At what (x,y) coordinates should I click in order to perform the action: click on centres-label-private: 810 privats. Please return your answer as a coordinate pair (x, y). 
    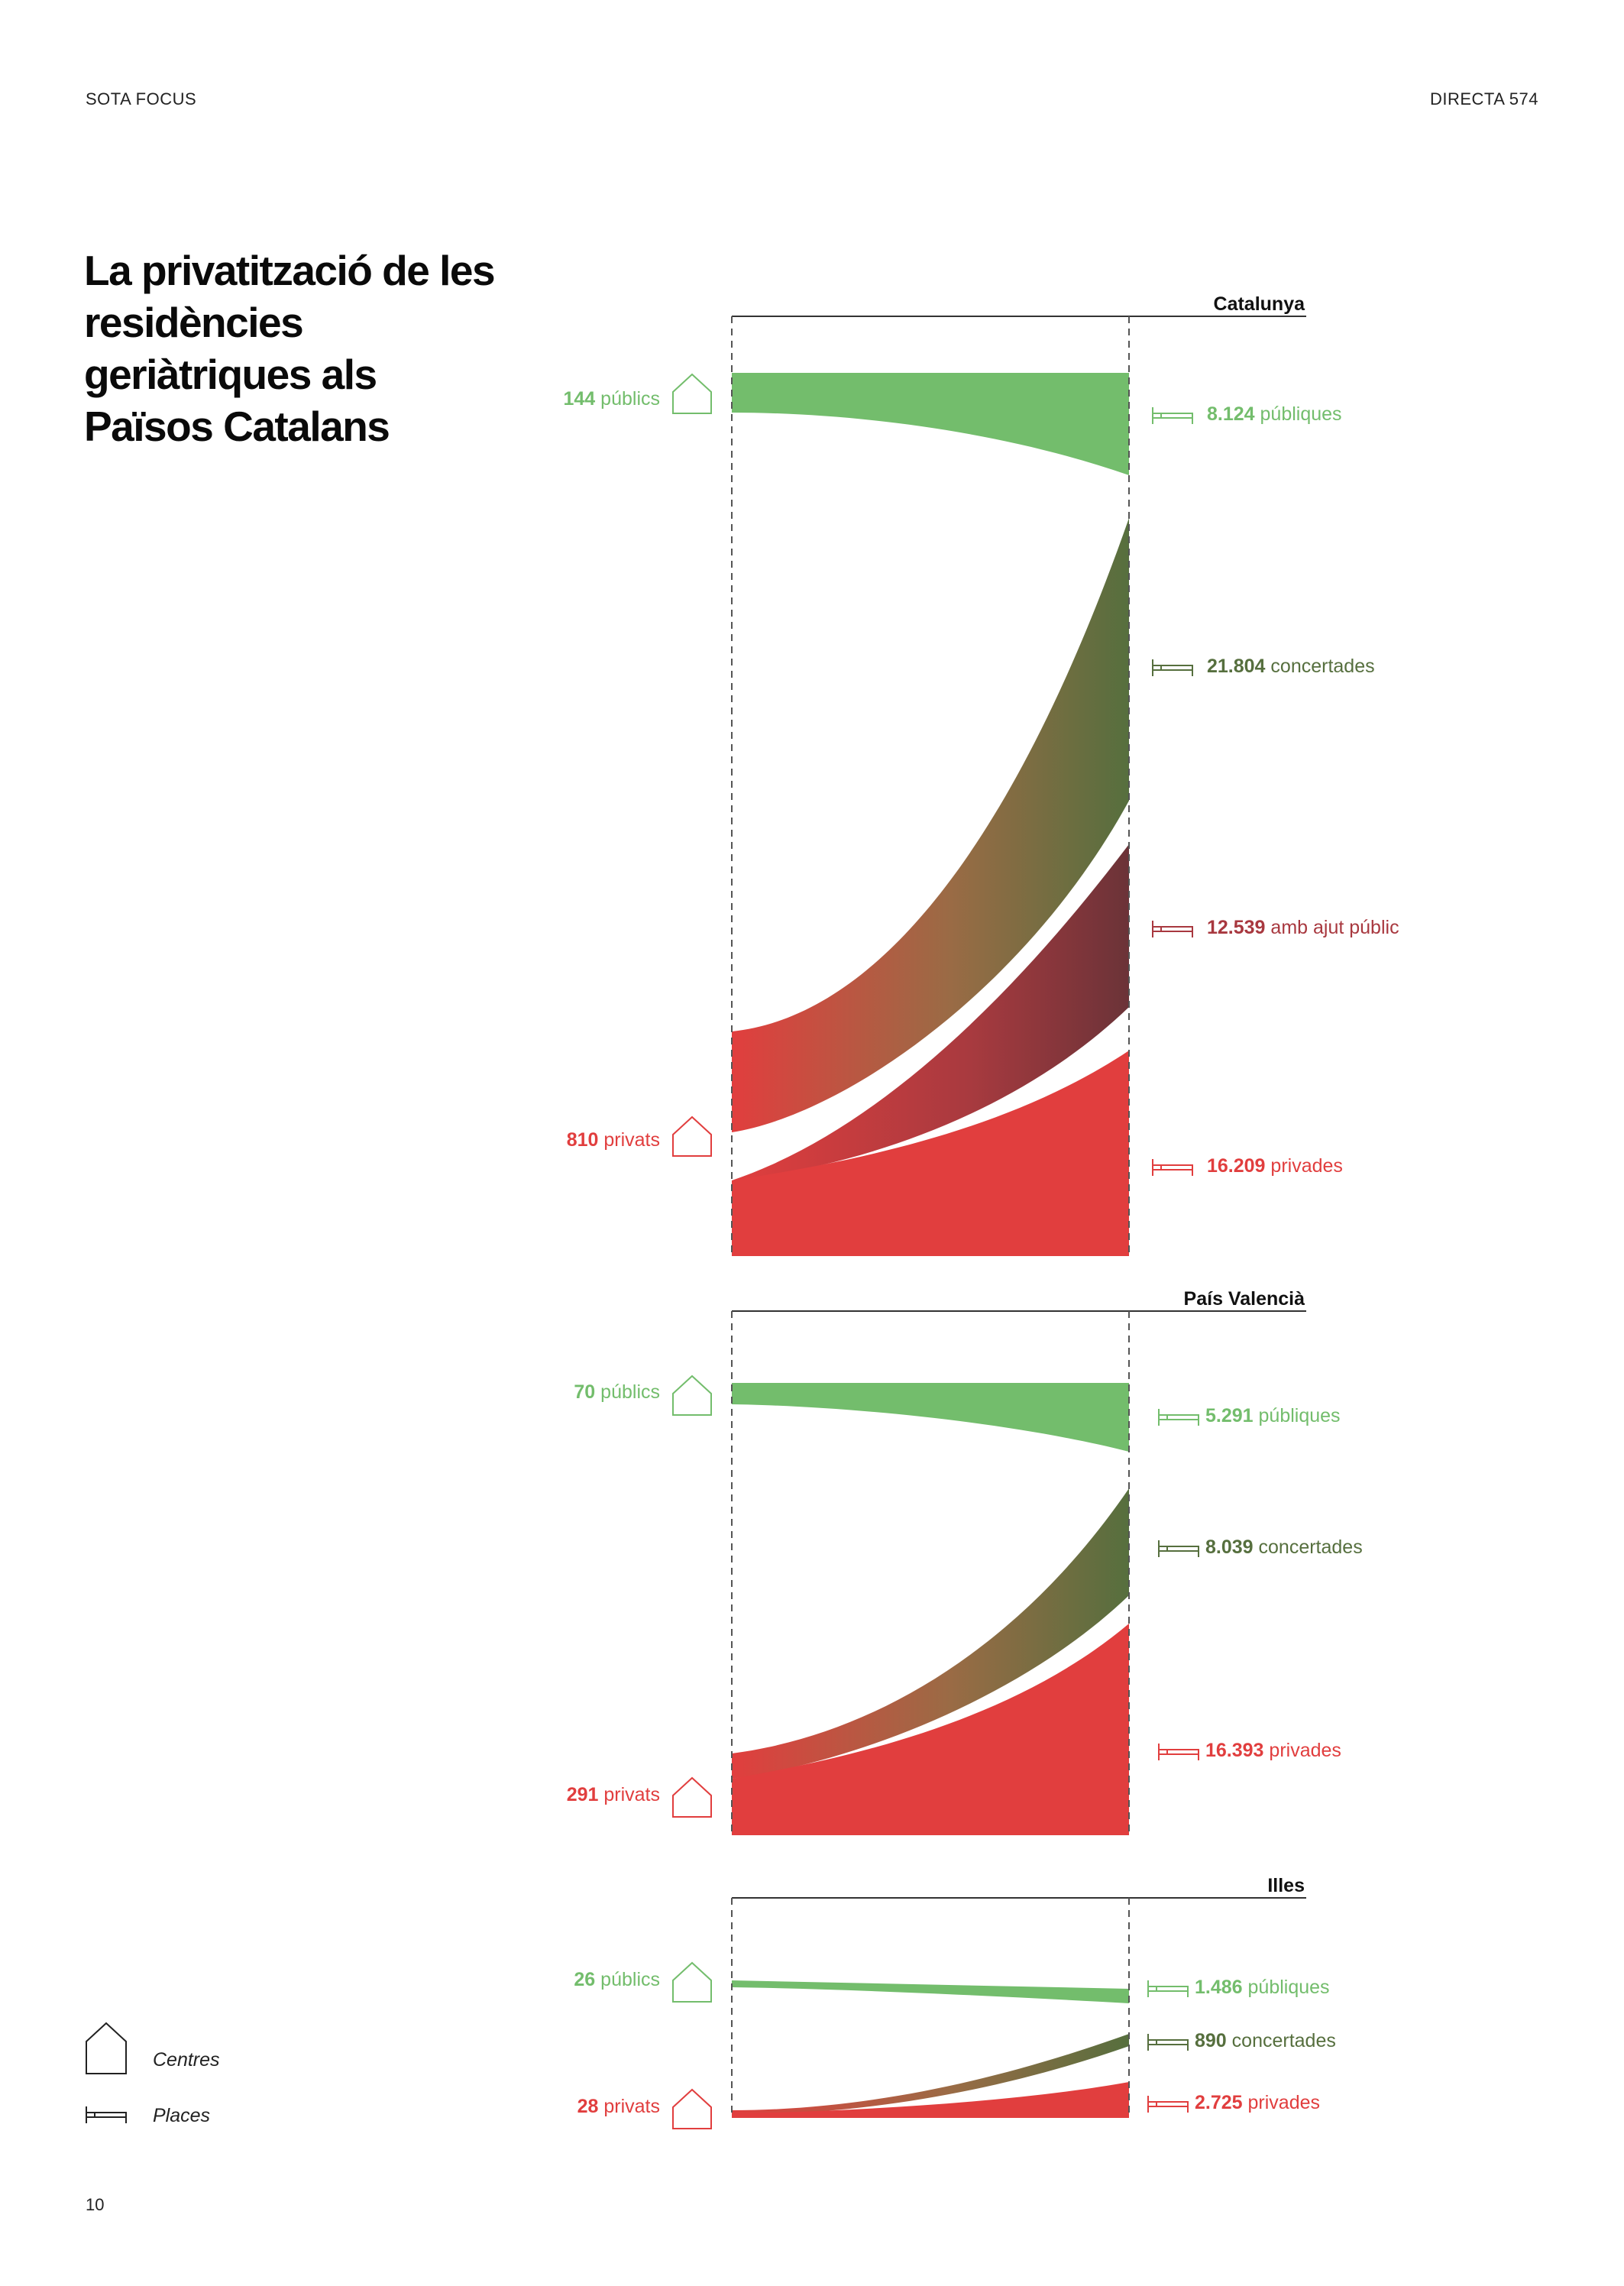
    Looking at the image, I should click on (613, 1140).